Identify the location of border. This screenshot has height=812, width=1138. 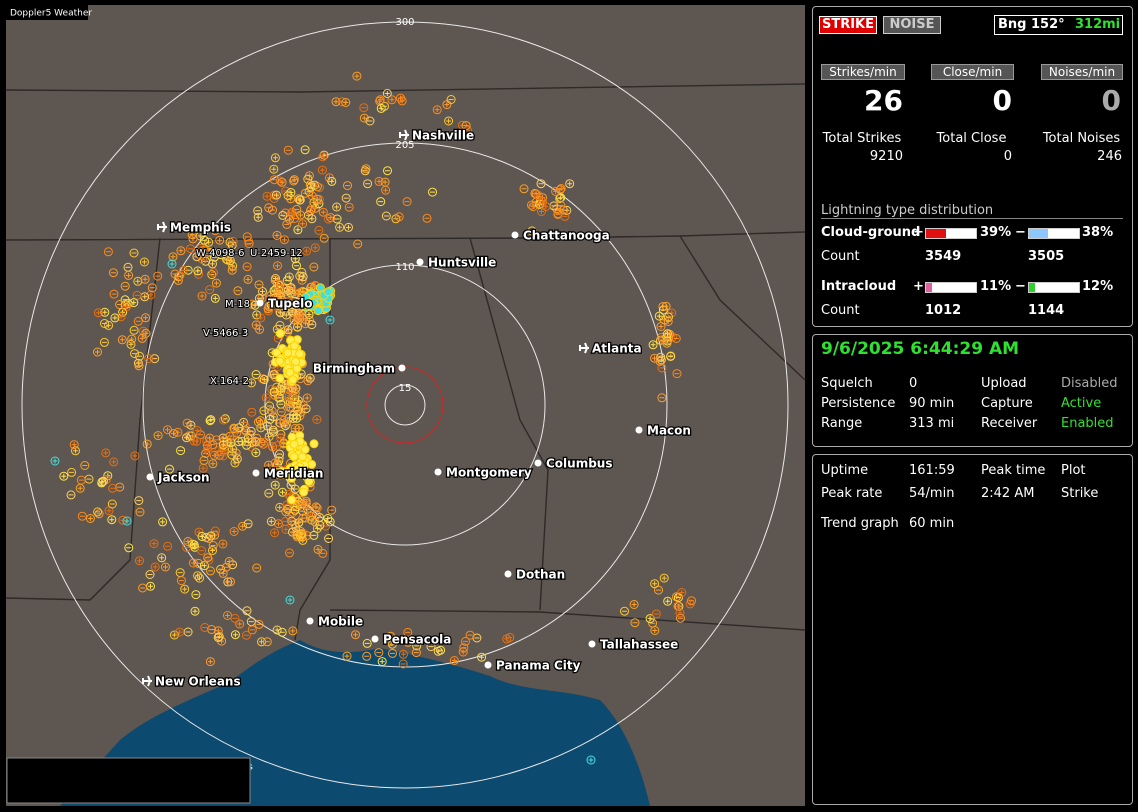
(509, 424).